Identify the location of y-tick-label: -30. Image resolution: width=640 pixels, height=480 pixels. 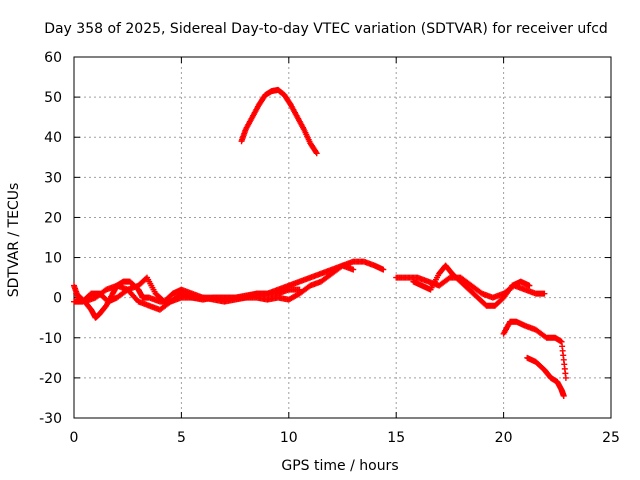
(50, 419).